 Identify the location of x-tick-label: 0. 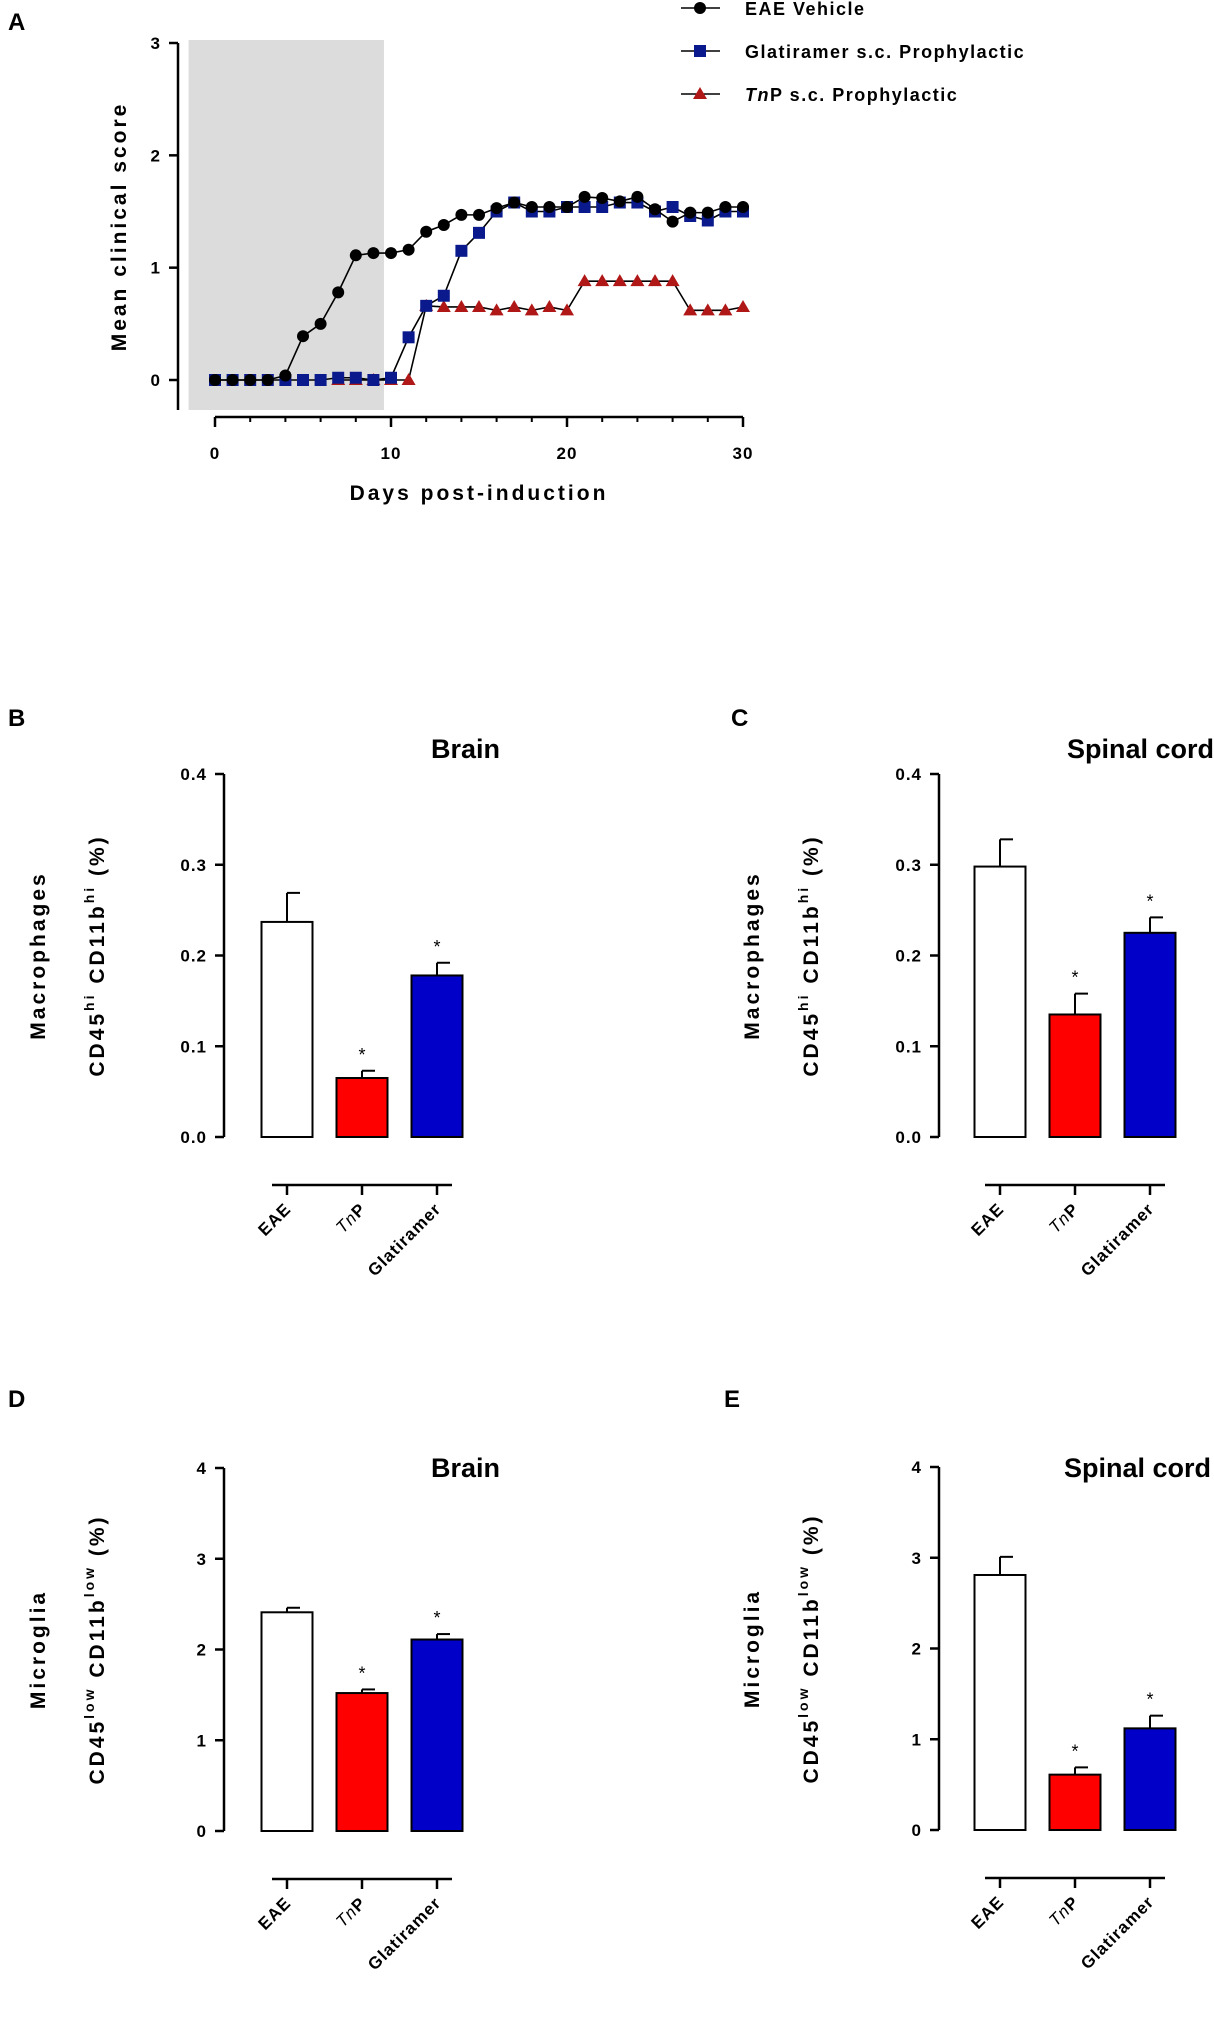
(215, 453).